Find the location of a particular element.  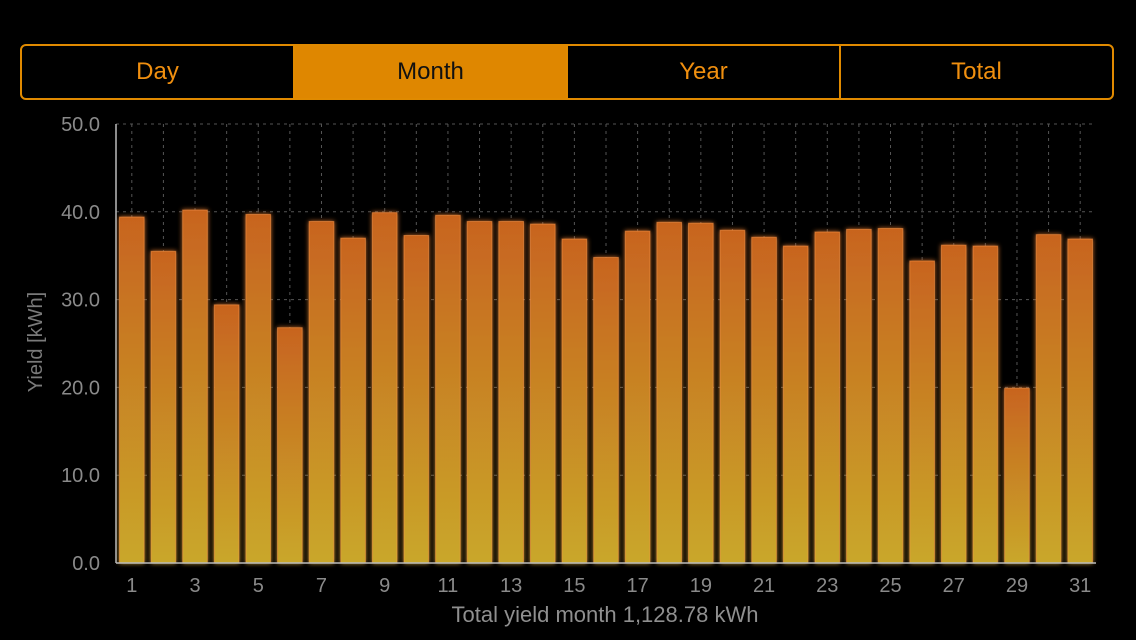

x-tick-label: 15 is located at coordinates (574, 586).